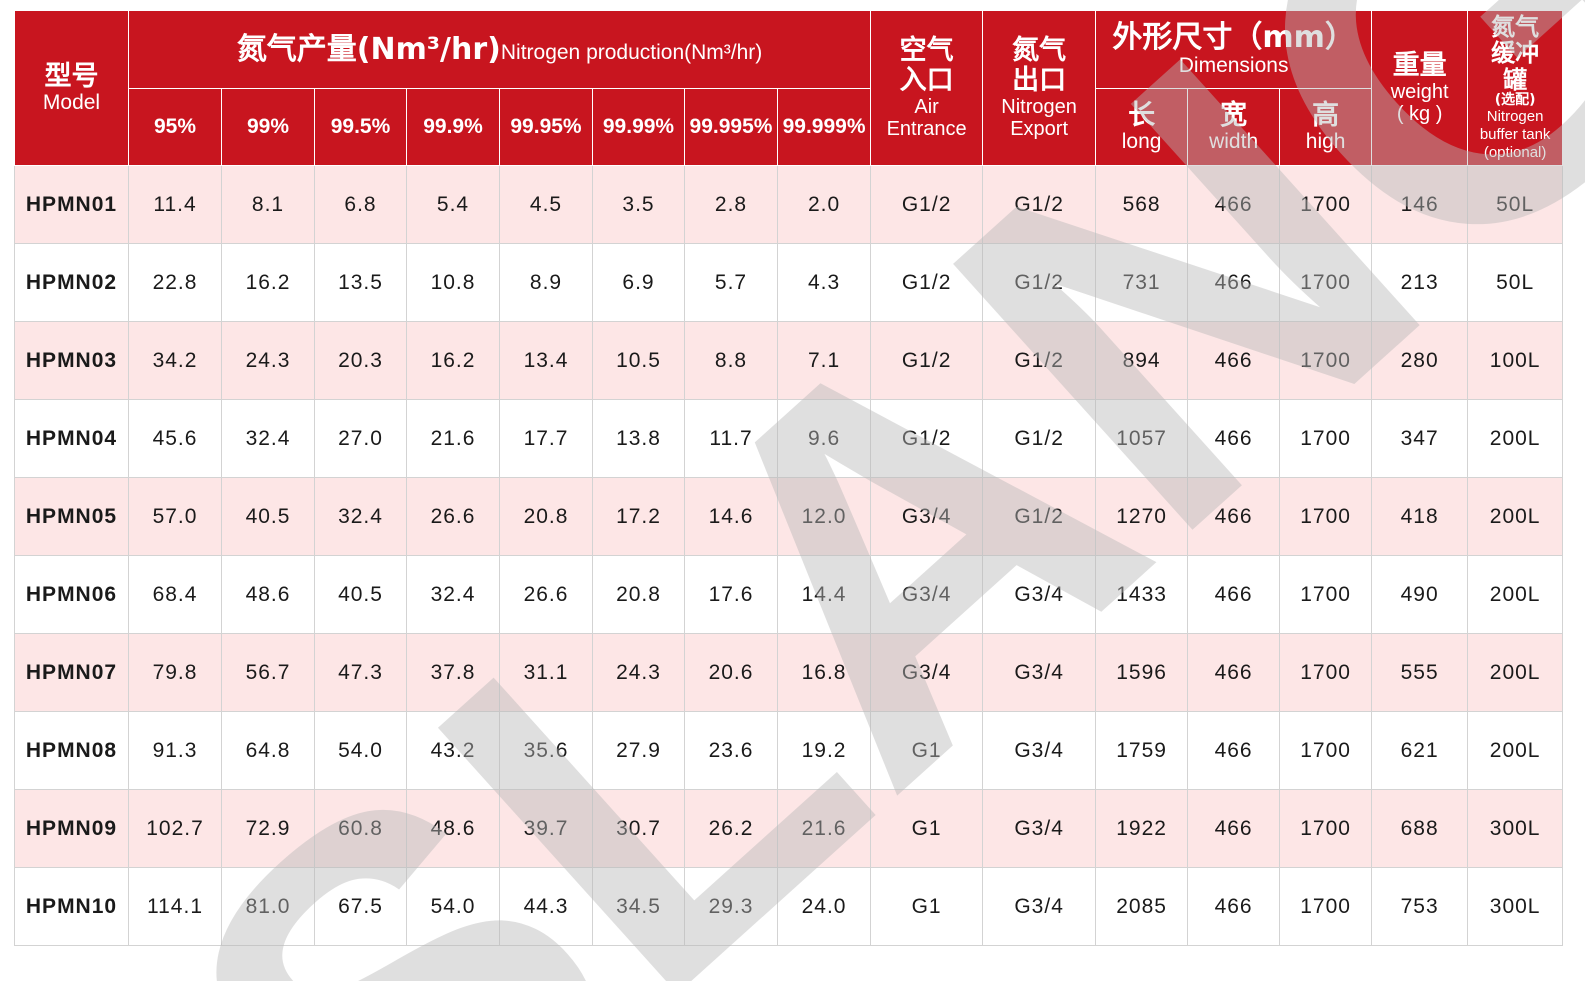 The image size is (1585, 981). I want to click on header-weight: 重量 weight ( kg ), so click(1420, 88).